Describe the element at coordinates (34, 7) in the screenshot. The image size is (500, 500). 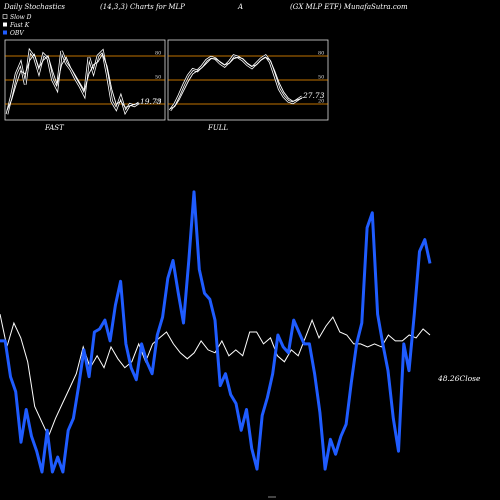
I see `header-title: Daily Stochastics` at that location.